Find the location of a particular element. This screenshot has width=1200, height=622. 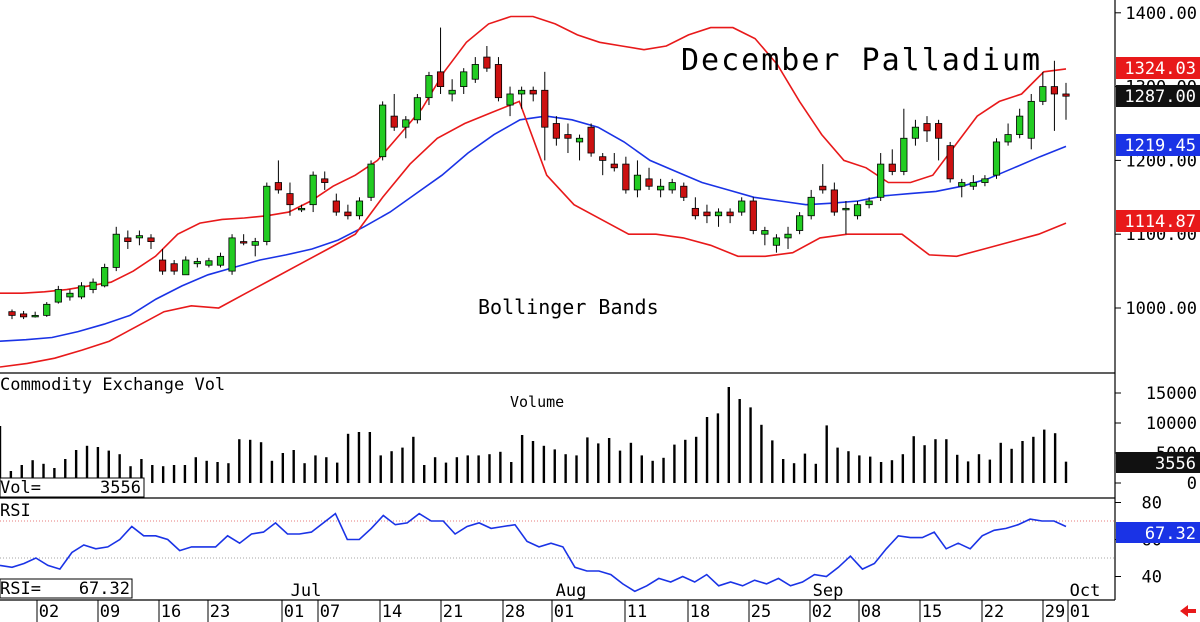

rsi-last-badge-bg is located at coordinates (1158, 532).